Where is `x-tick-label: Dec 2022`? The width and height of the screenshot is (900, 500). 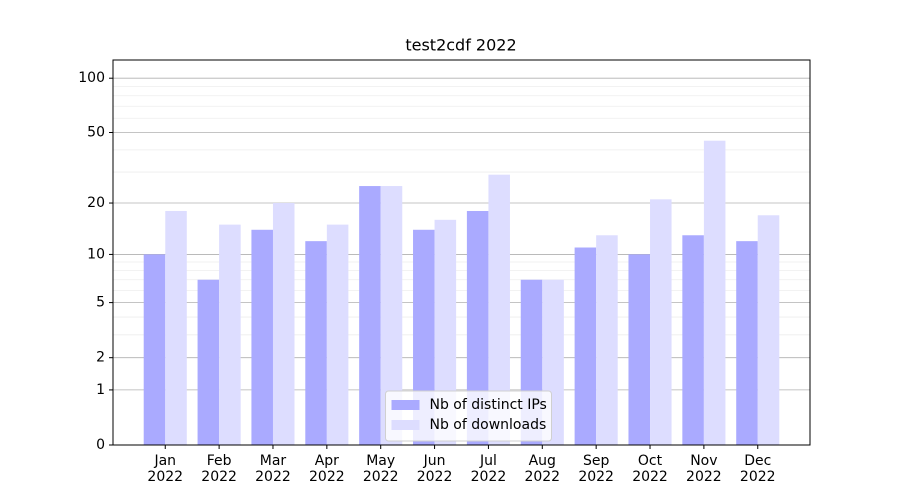
x-tick-label: Dec 2022 is located at coordinates (757, 469).